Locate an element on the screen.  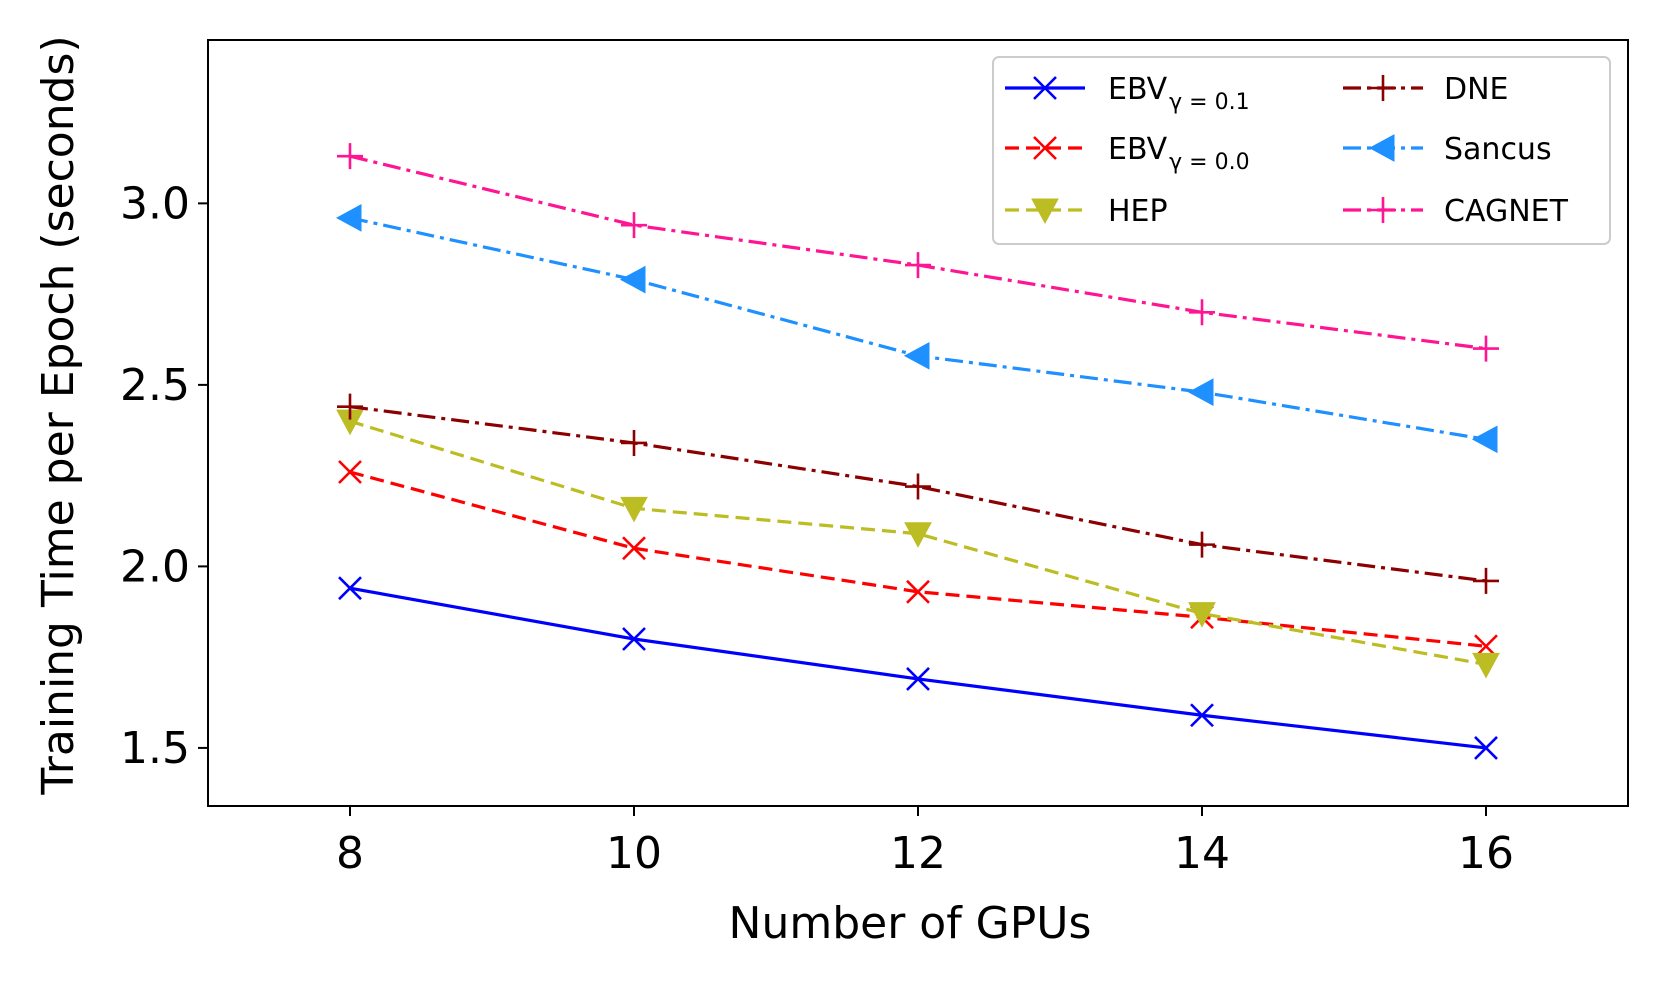
x-axis-ticks: 8 10 12 14 16 is located at coordinates (925, 842).